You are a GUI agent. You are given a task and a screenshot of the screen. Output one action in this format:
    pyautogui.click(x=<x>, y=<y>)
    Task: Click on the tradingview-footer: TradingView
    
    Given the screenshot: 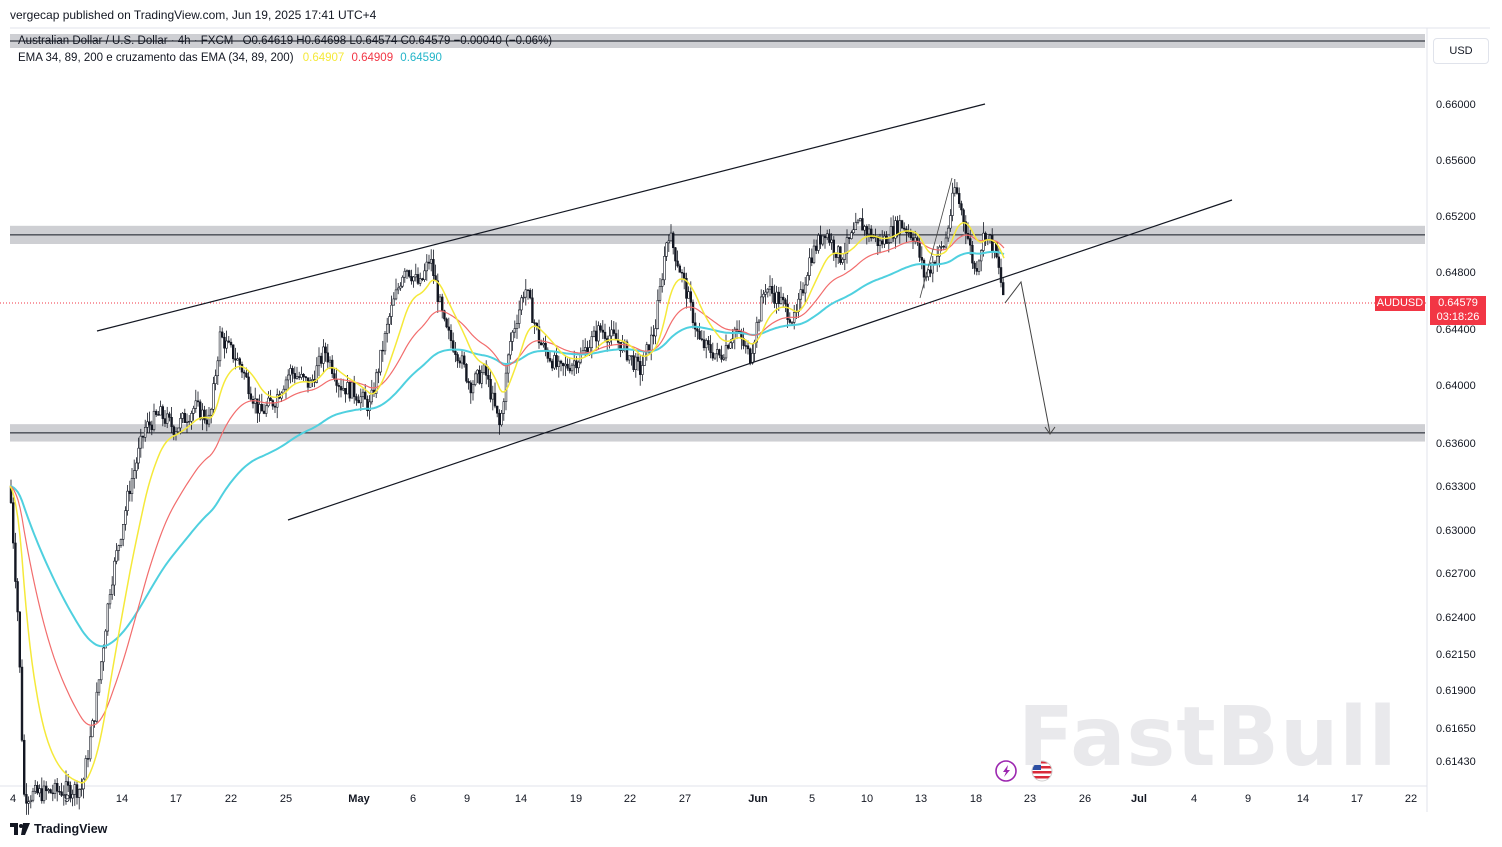 What is the action you would take?
    pyautogui.click(x=58, y=829)
    